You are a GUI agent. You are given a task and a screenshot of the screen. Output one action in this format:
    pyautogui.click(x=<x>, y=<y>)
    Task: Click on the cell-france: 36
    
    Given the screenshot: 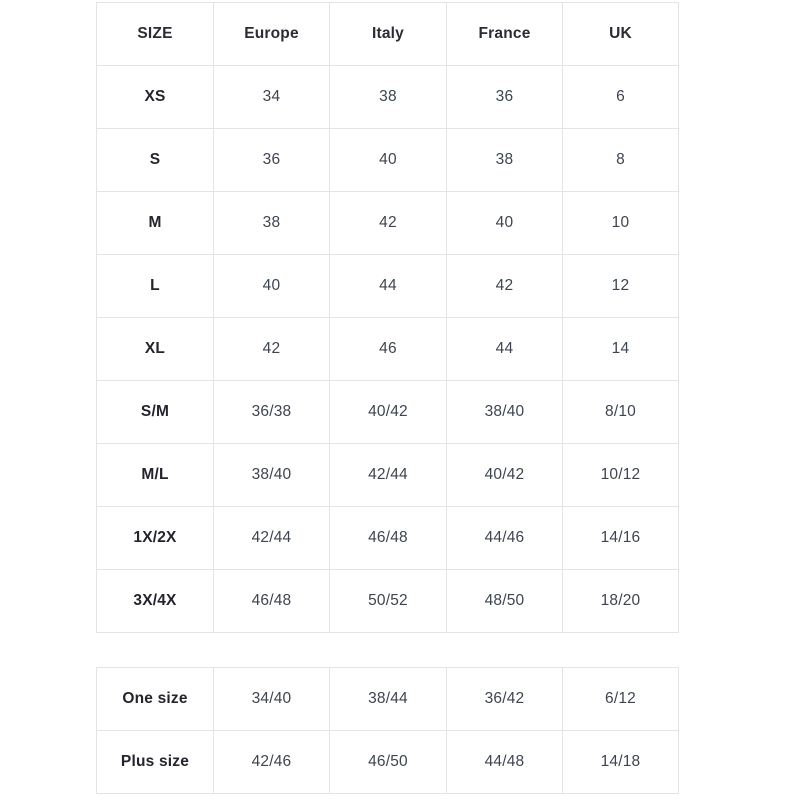 What is the action you would take?
    pyautogui.click(x=504, y=97)
    